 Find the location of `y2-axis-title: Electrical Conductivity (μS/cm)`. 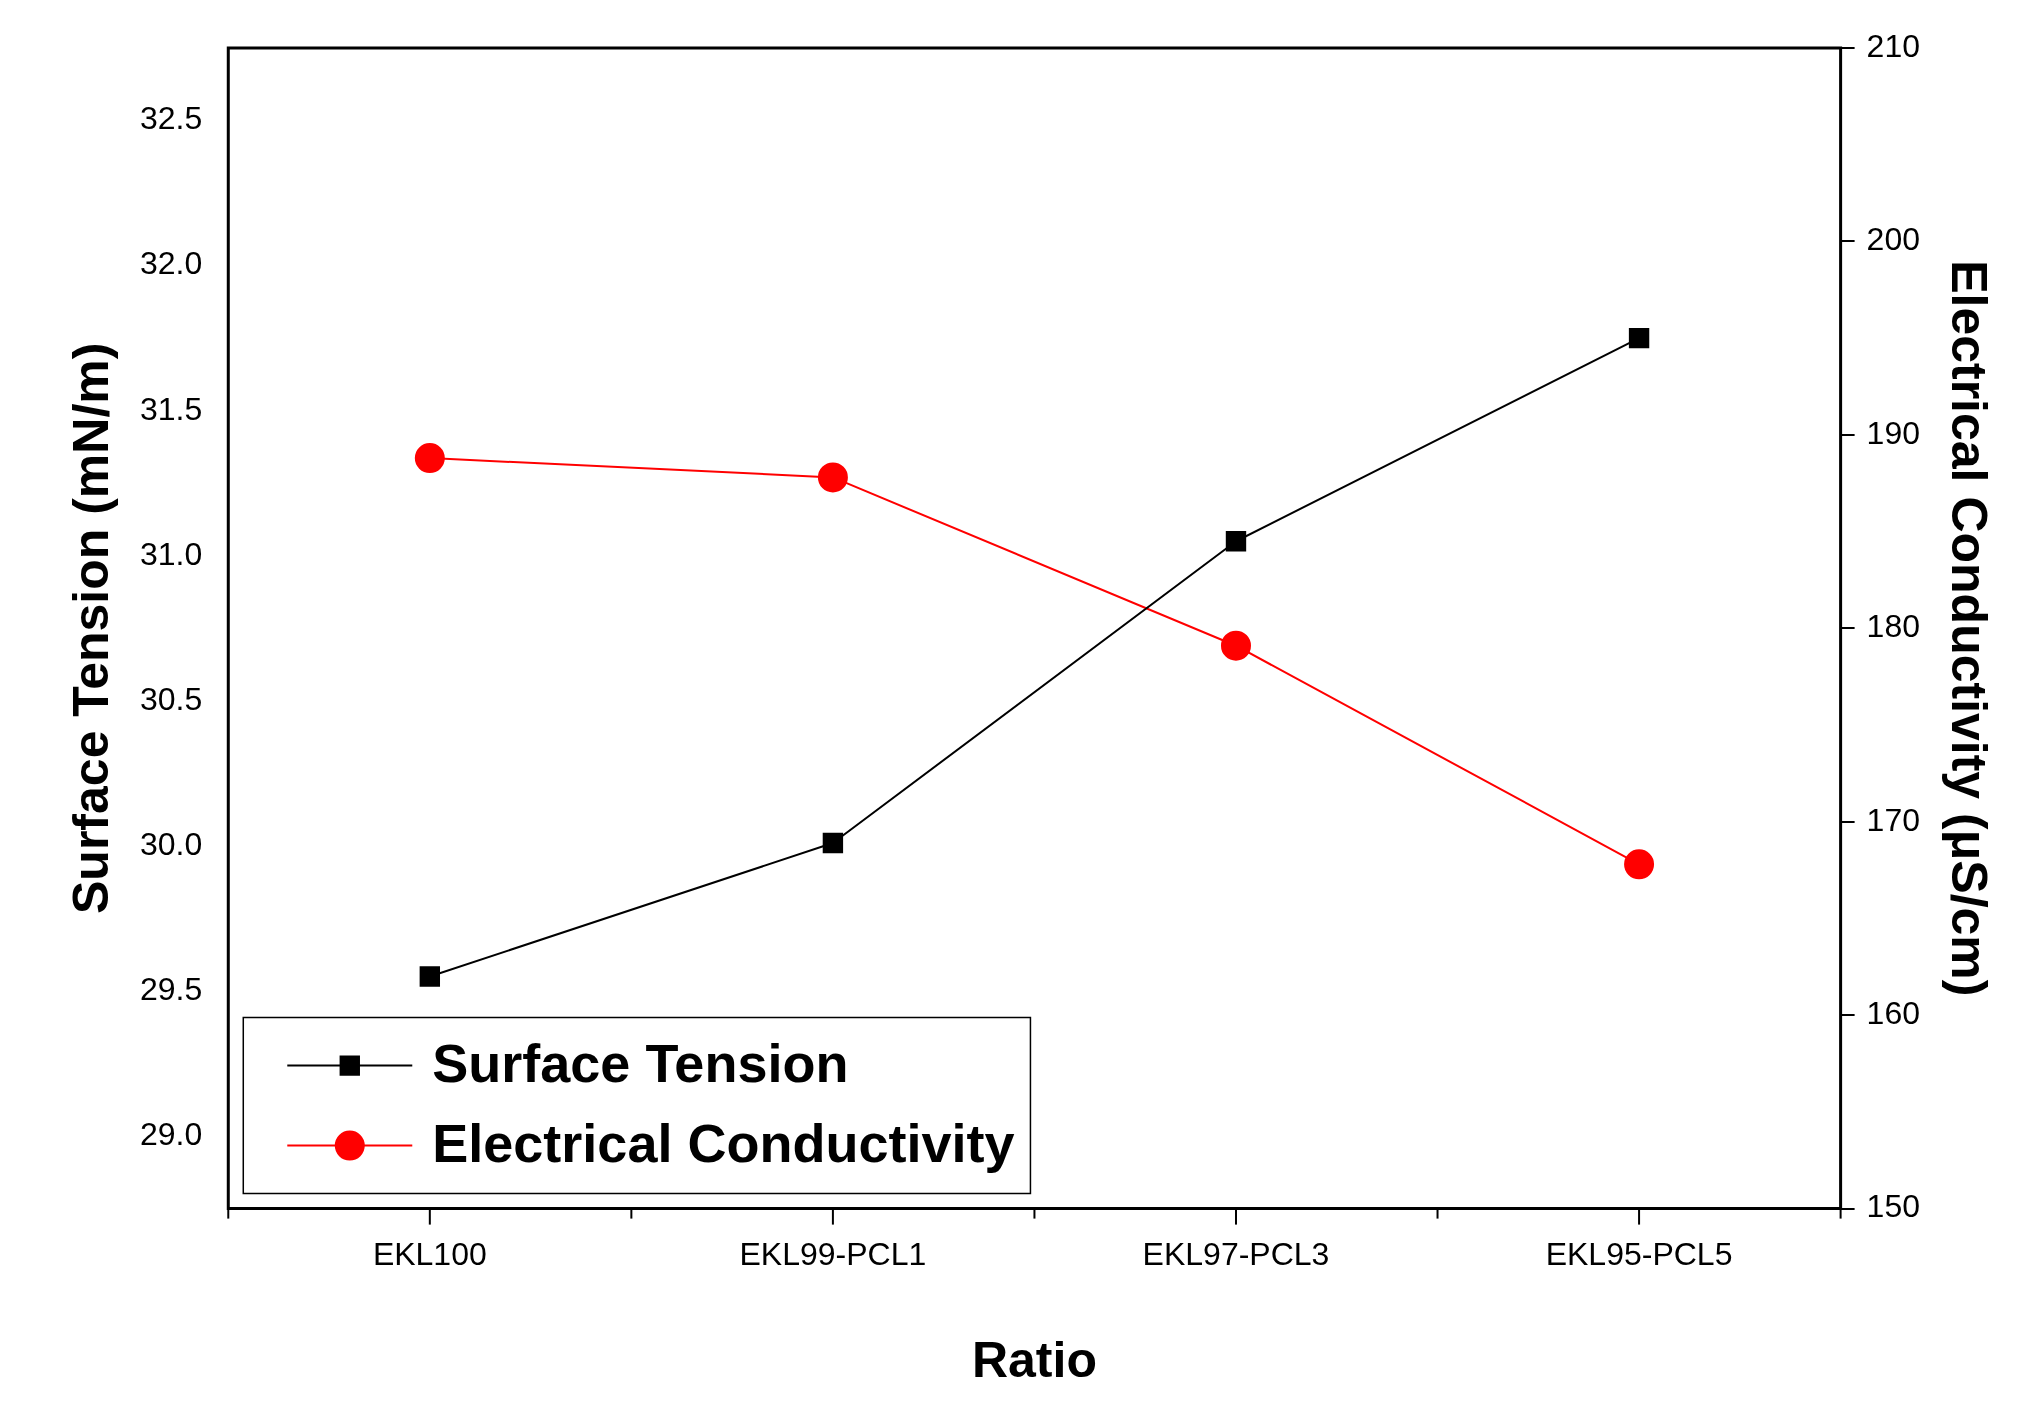

y2-axis-title: Electrical Conductivity (μS/cm) is located at coordinates (1969, 628).